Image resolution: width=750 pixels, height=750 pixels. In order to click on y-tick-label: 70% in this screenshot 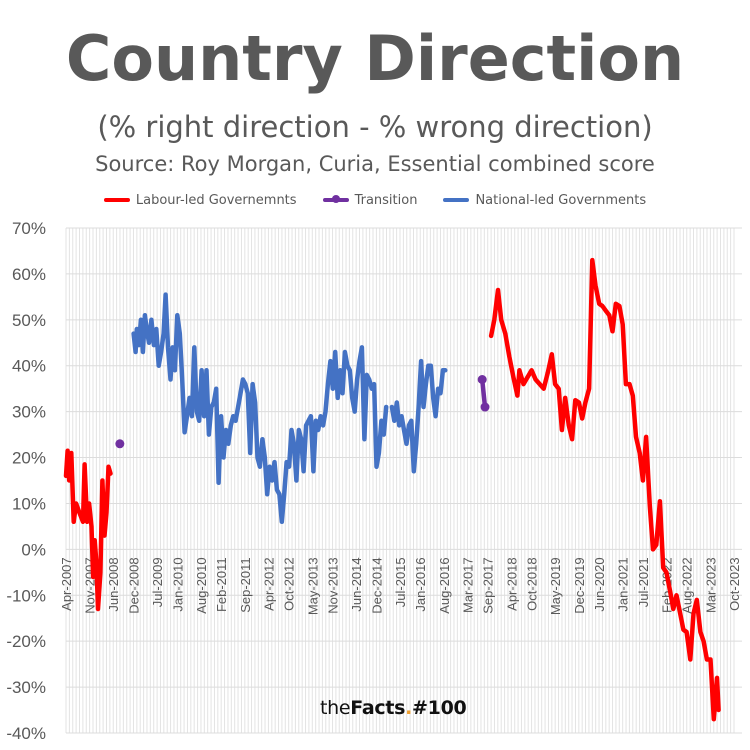, I will do `click(29, 228)`.